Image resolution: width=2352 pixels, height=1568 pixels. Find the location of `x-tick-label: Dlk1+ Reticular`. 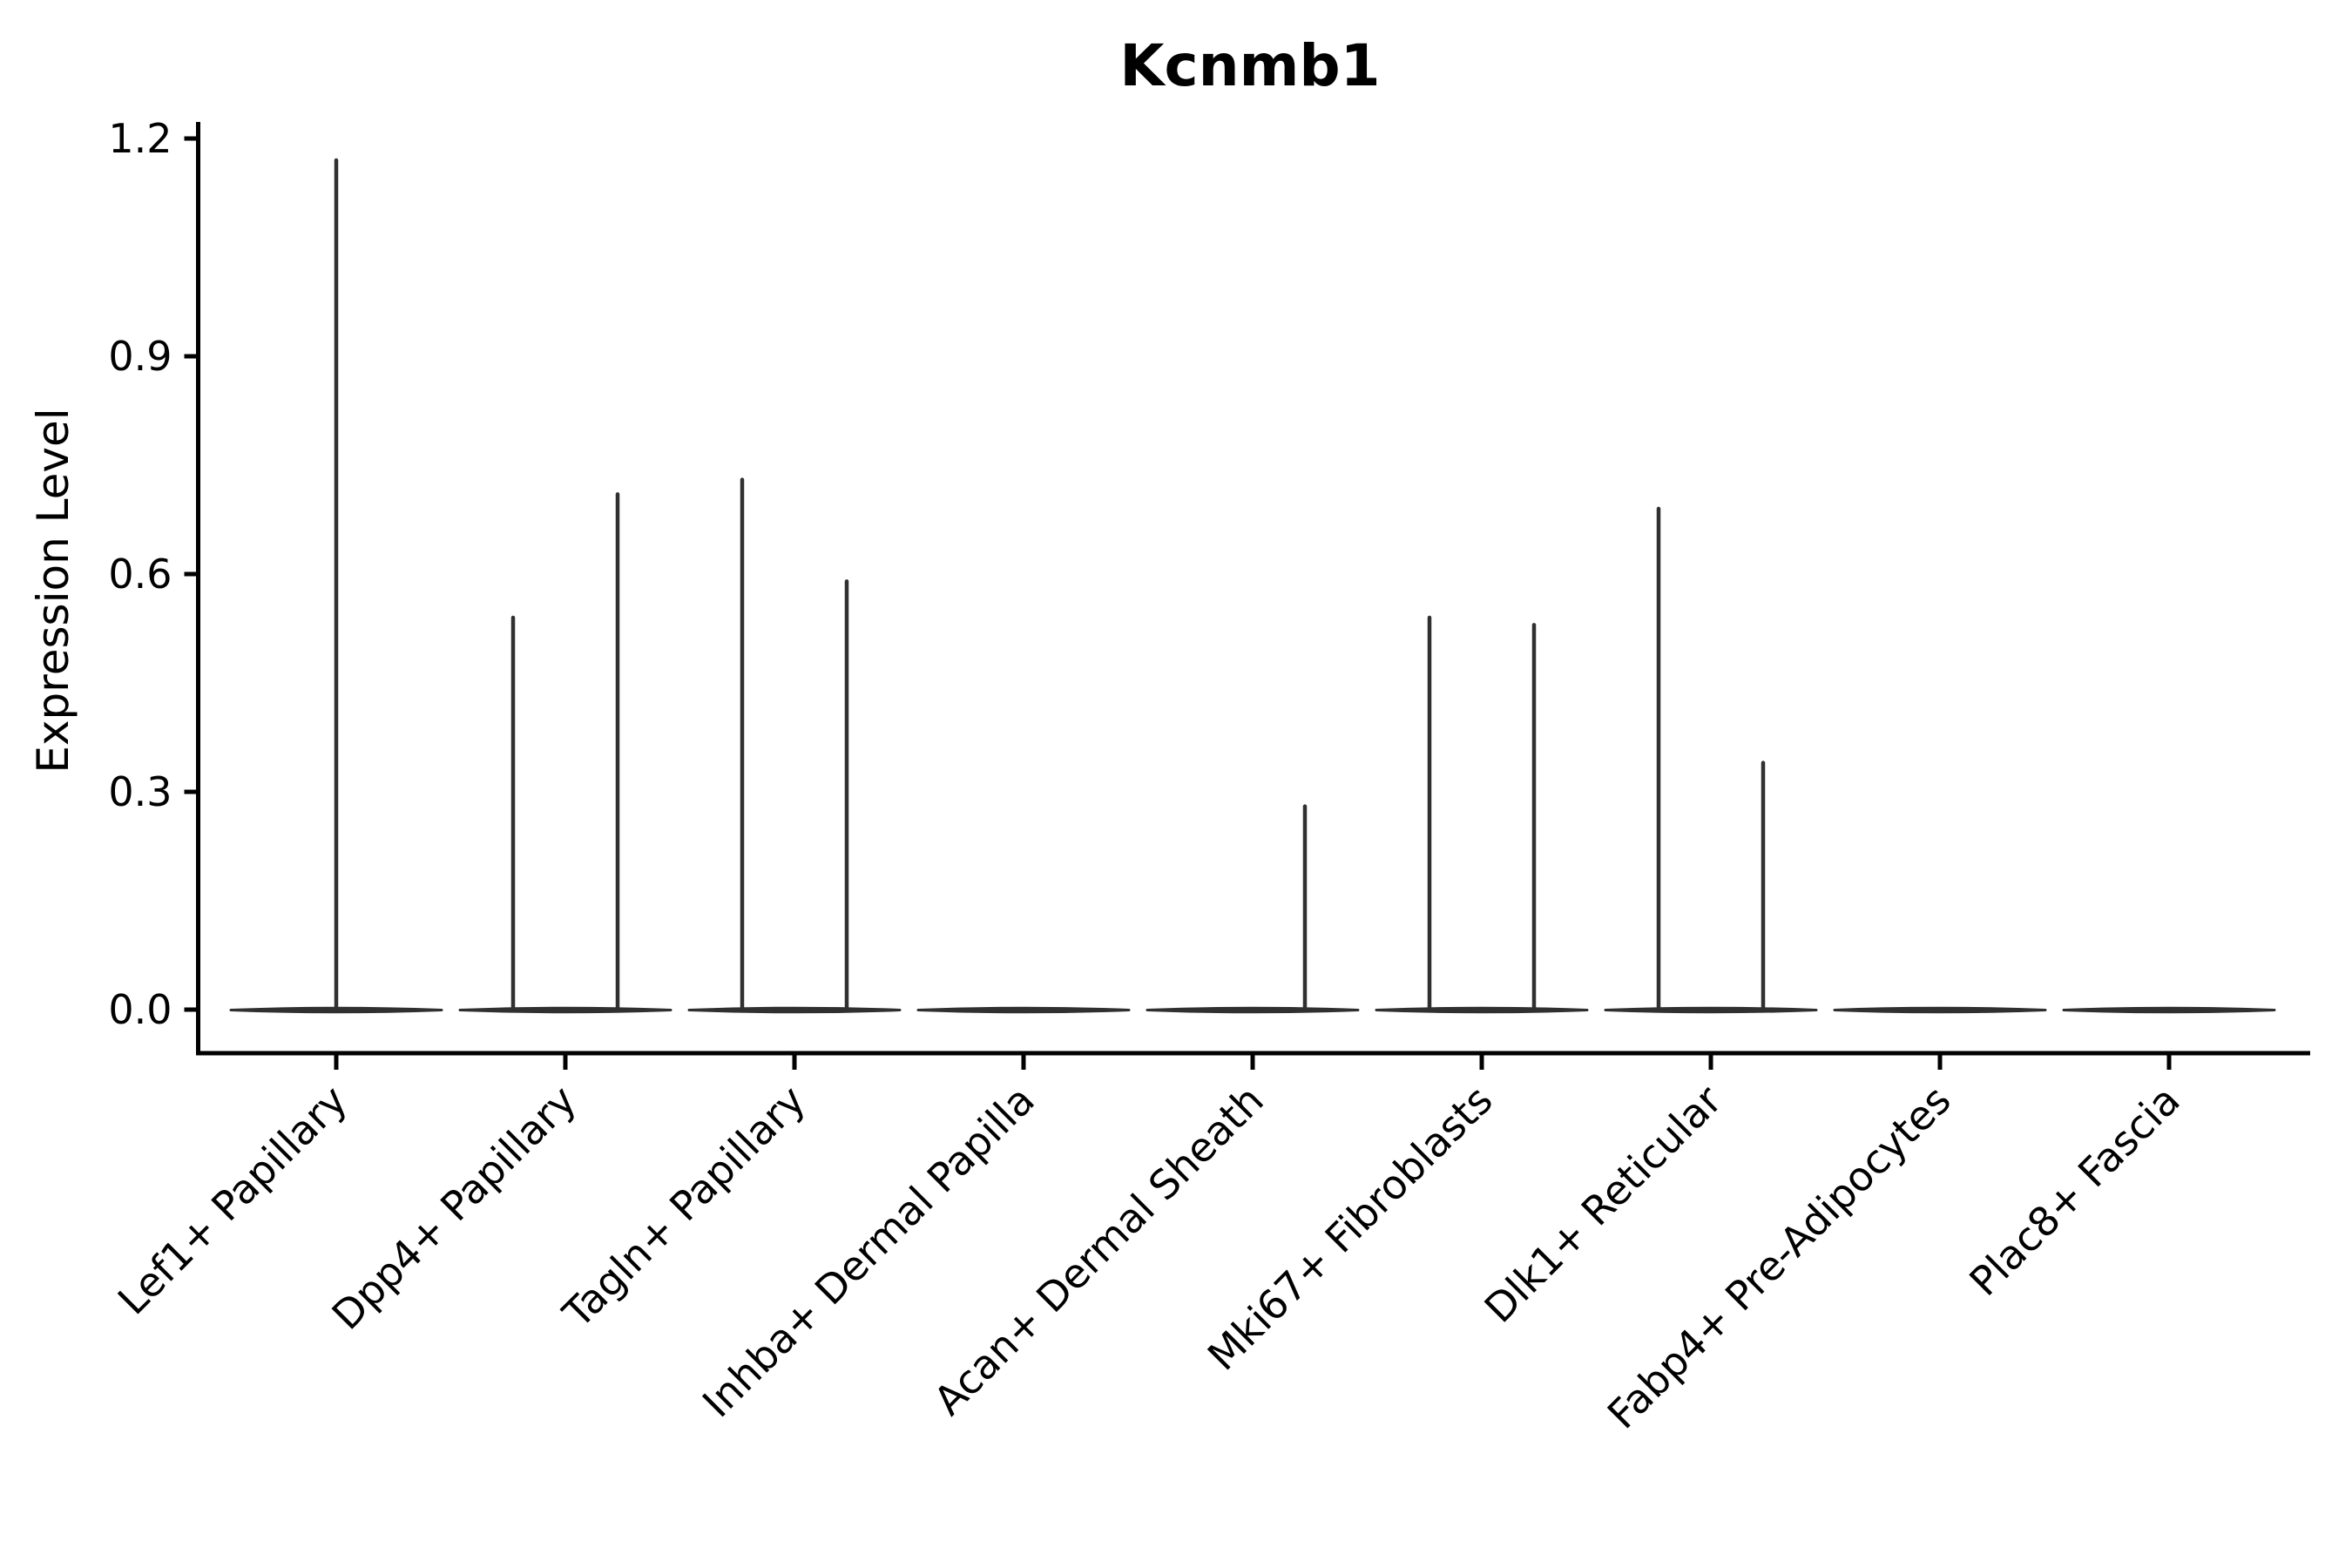

x-tick-label: Dlk1+ Reticular is located at coordinates (1604, 1204).